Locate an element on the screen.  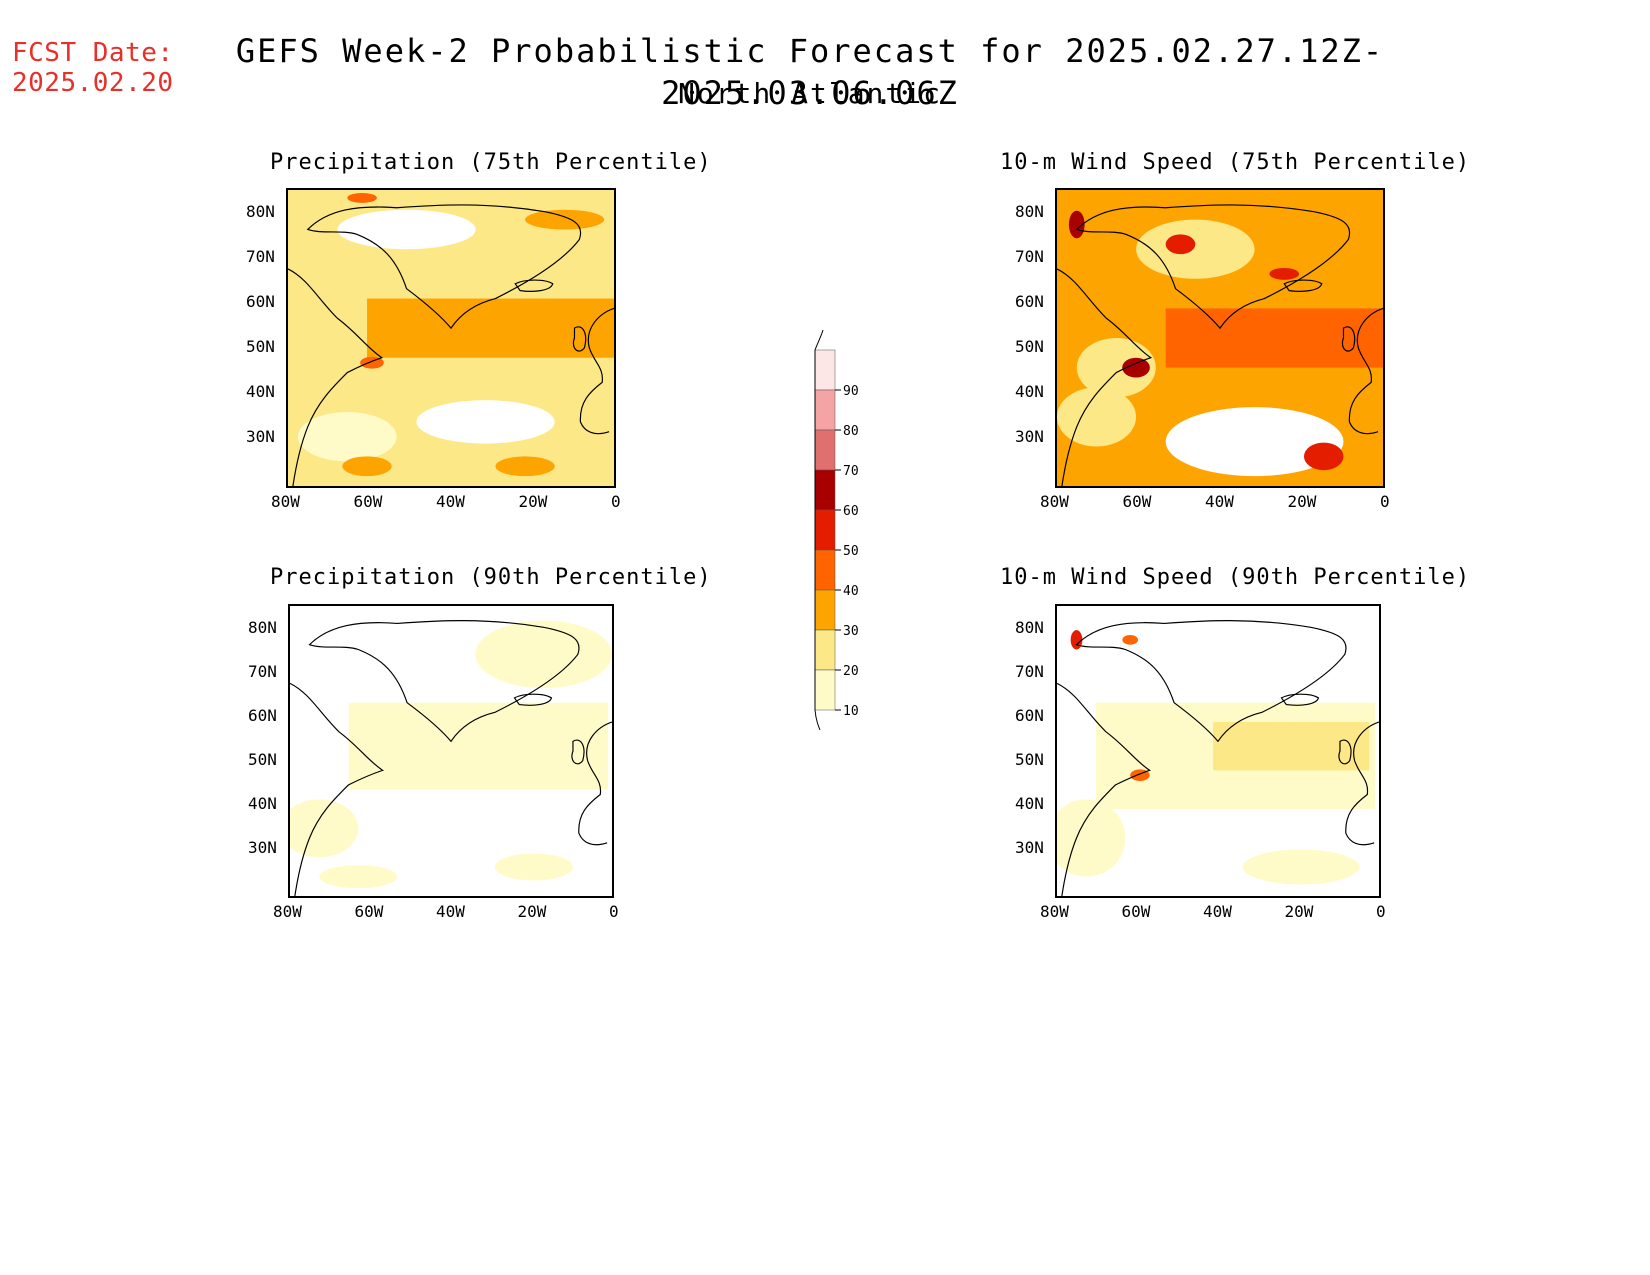
colorbar-tick-label: 10 is located at coordinates (851, 711).